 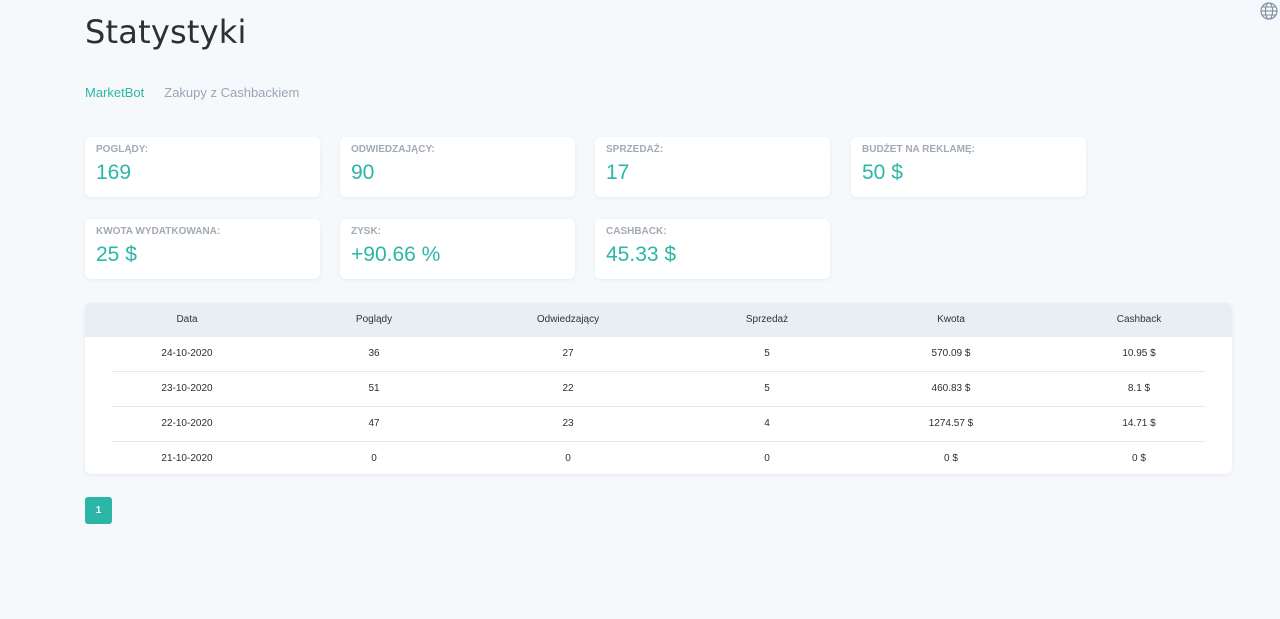 What do you see at coordinates (374, 319) in the screenshot?
I see `column-header-views: Poglądy` at bounding box center [374, 319].